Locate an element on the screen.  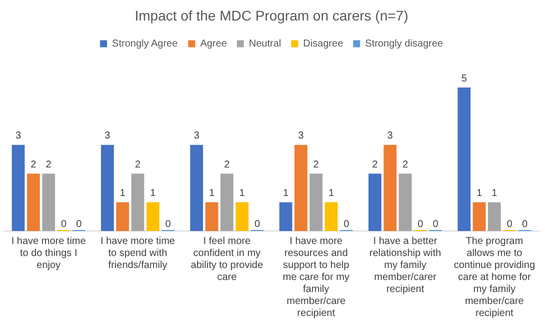
x-tick-label: I have more time to spend with friends/family is located at coordinates (138, 253).